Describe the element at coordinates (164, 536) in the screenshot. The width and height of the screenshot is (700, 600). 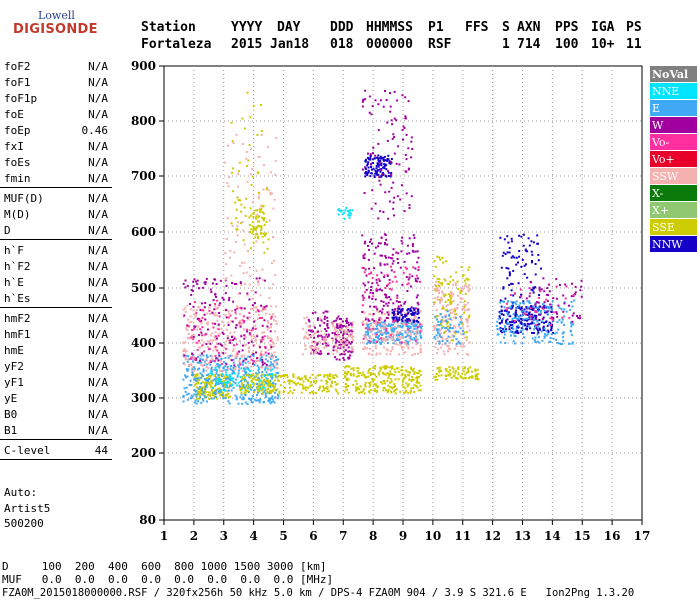
I see `x-tick-label: 1` at that location.